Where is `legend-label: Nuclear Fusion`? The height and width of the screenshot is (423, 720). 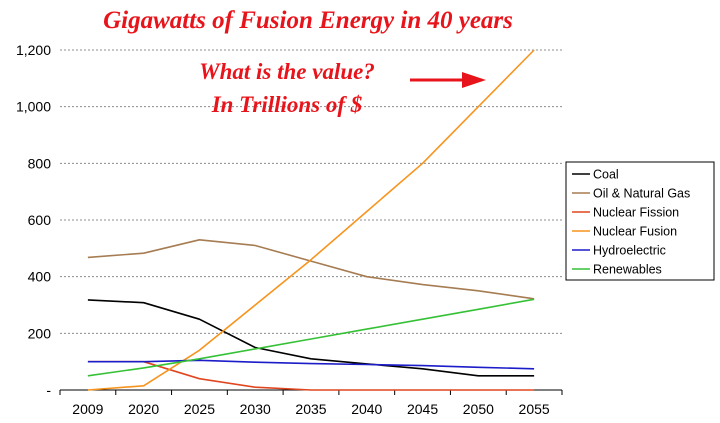
legend-label: Nuclear Fusion is located at coordinates (635, 232).